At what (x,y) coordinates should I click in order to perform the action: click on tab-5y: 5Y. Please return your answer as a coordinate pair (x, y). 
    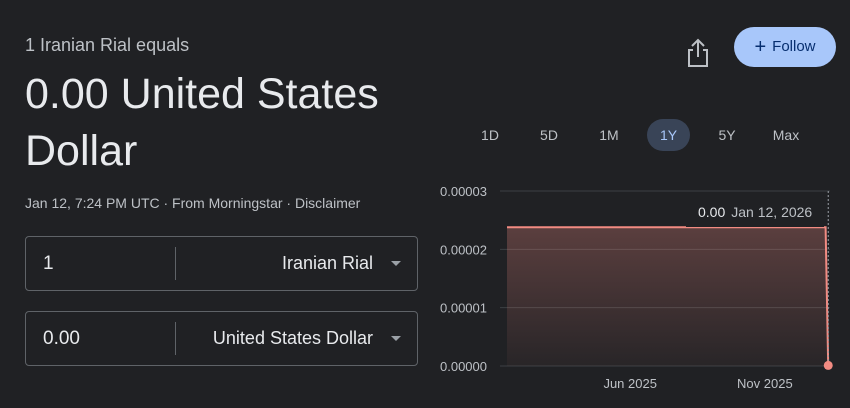
    Looking at the image, I should click on (727, 135).